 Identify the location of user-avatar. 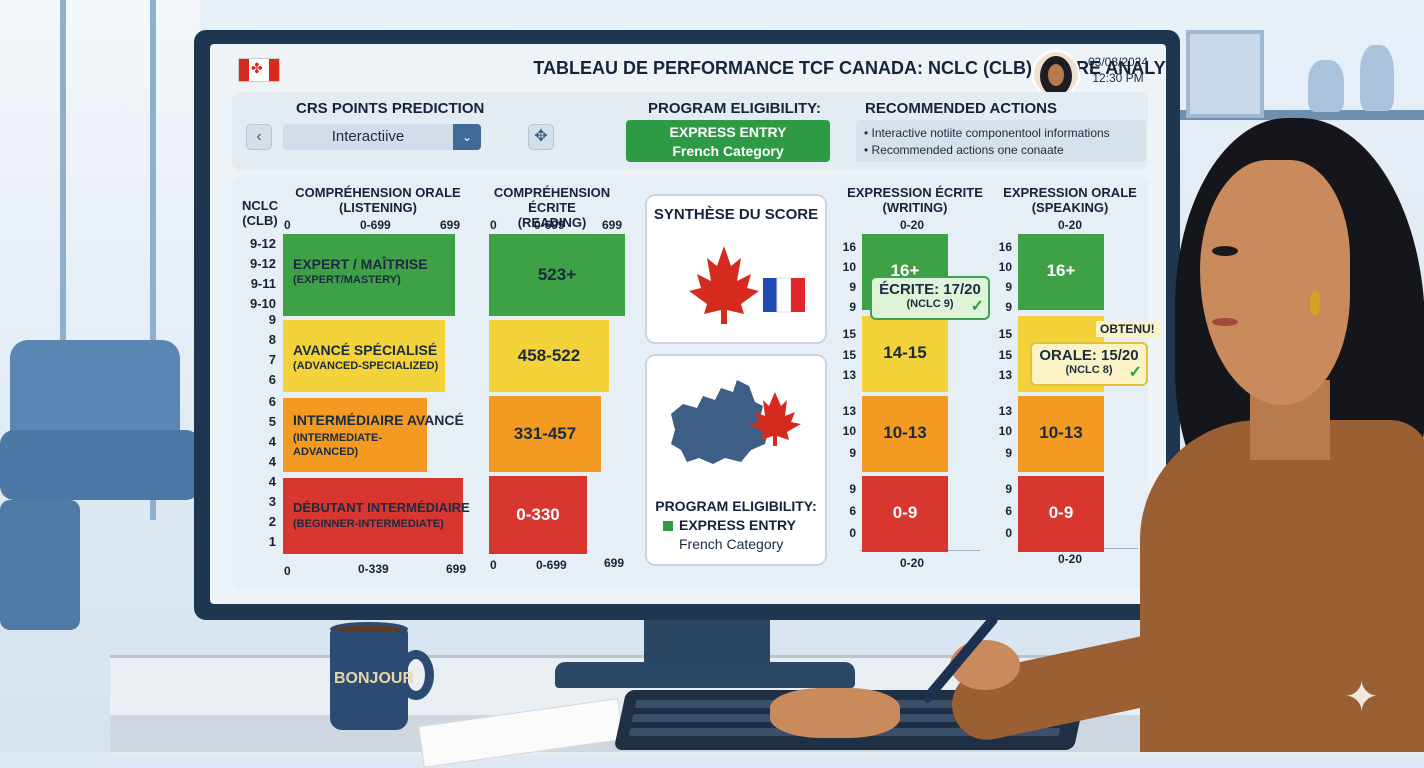
(1056, 74).